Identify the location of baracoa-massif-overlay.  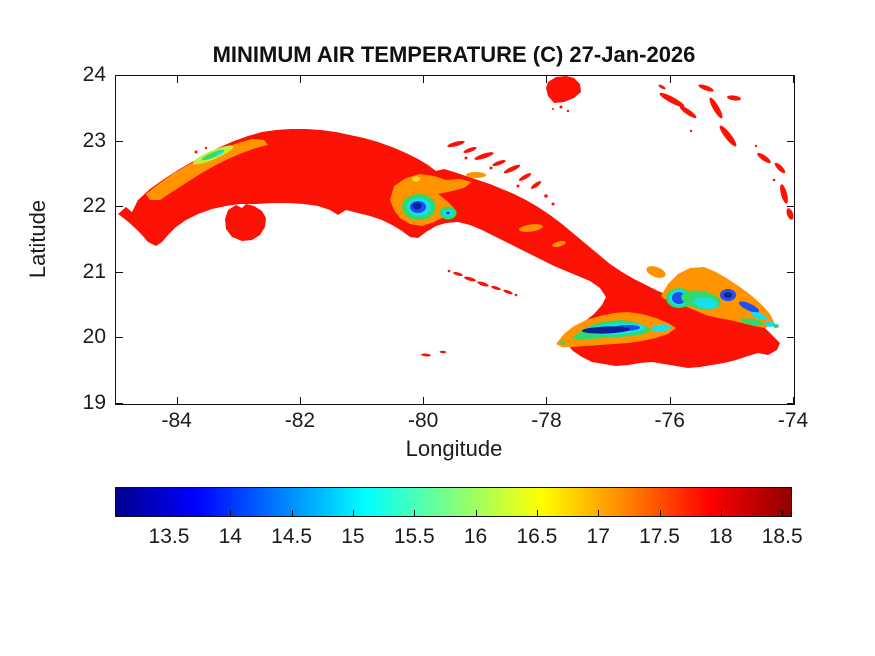
(712, 297).